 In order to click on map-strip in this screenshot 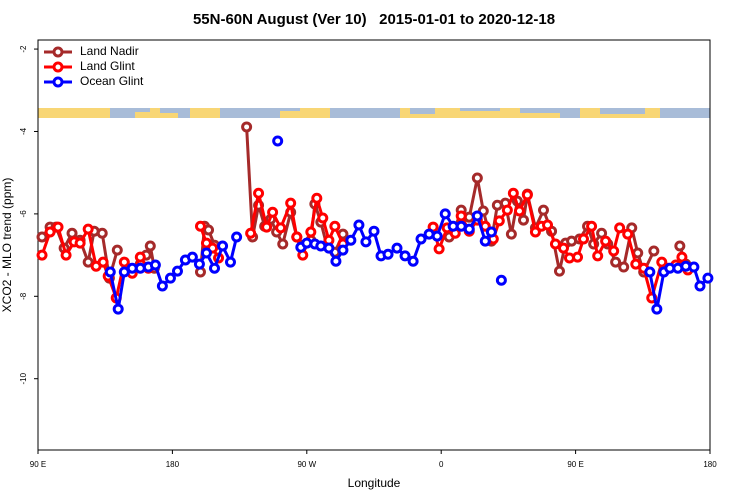, I will do `click(374, 113)`.